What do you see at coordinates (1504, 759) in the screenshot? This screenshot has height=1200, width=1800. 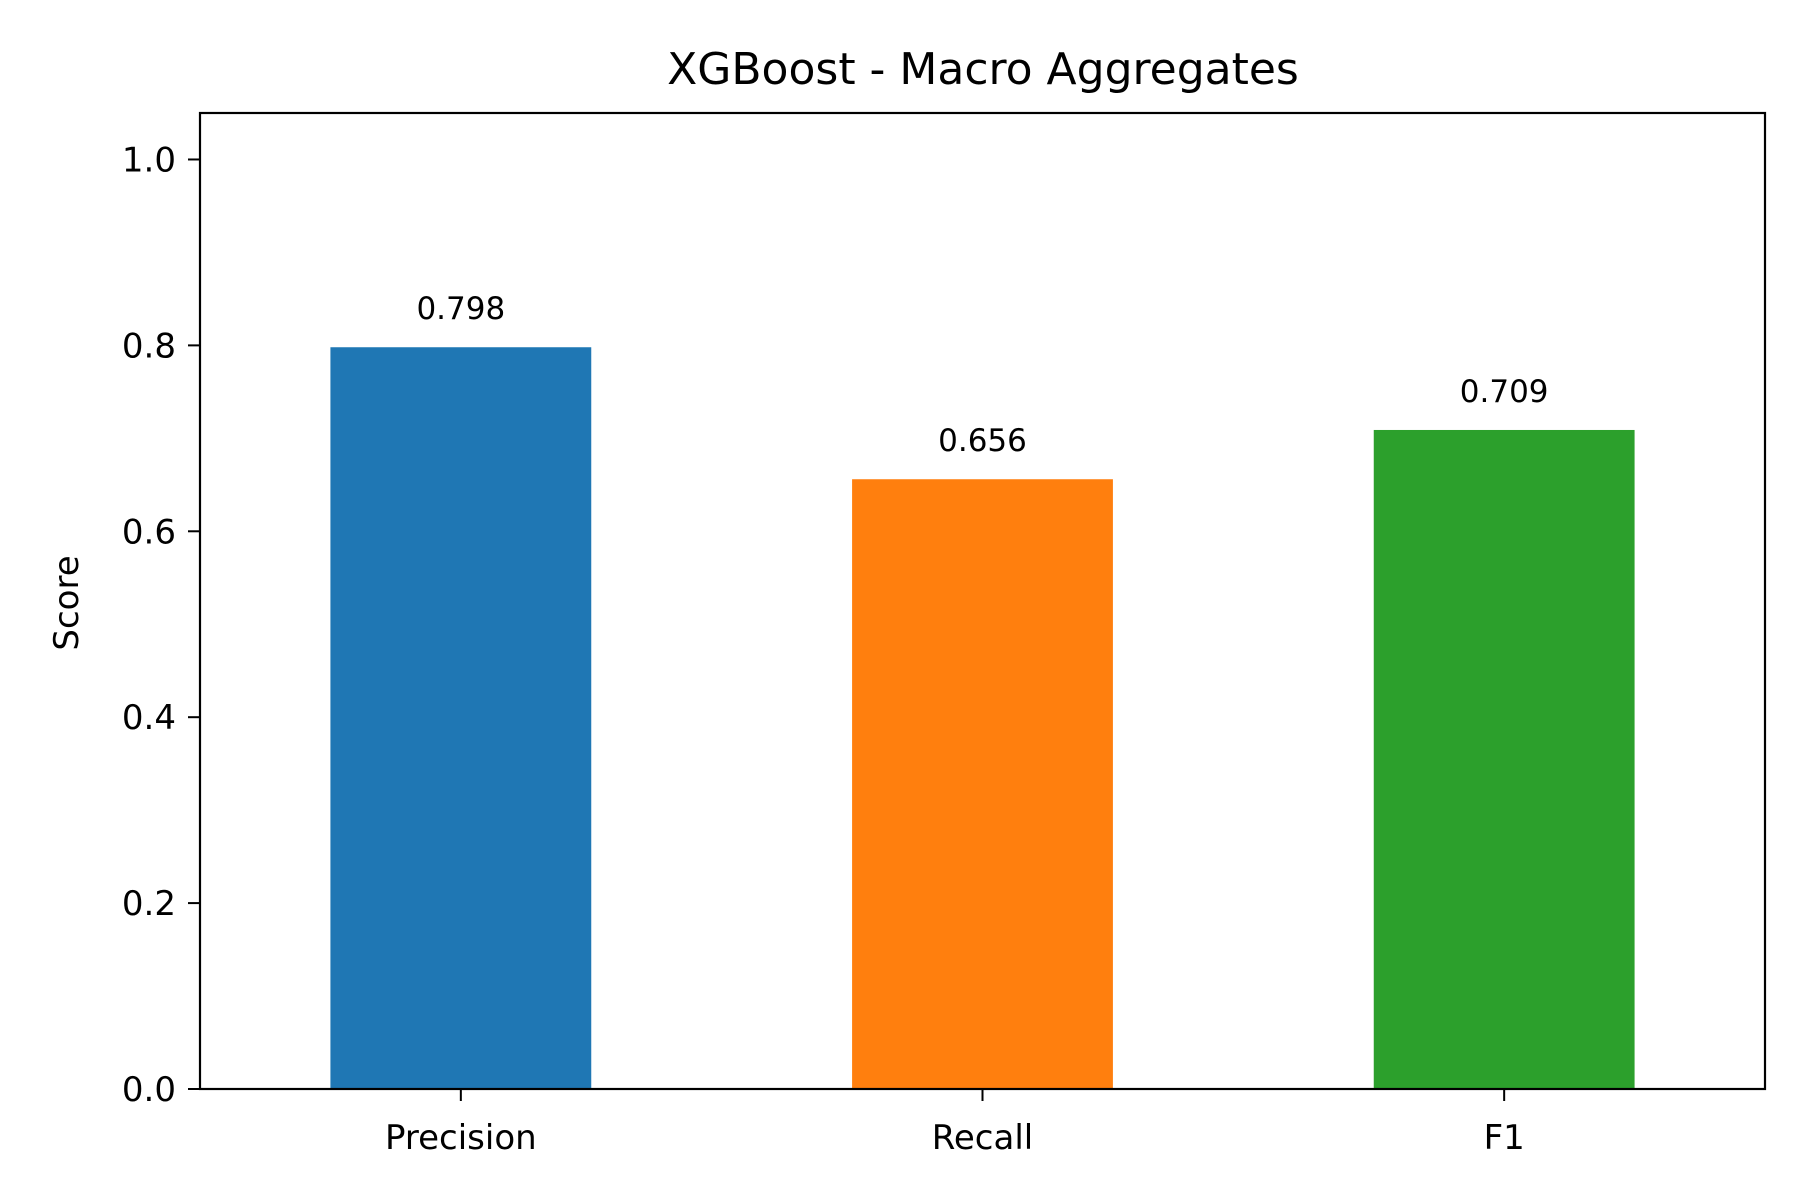 I see `bar-f1` at bounding box center [1504, 759].